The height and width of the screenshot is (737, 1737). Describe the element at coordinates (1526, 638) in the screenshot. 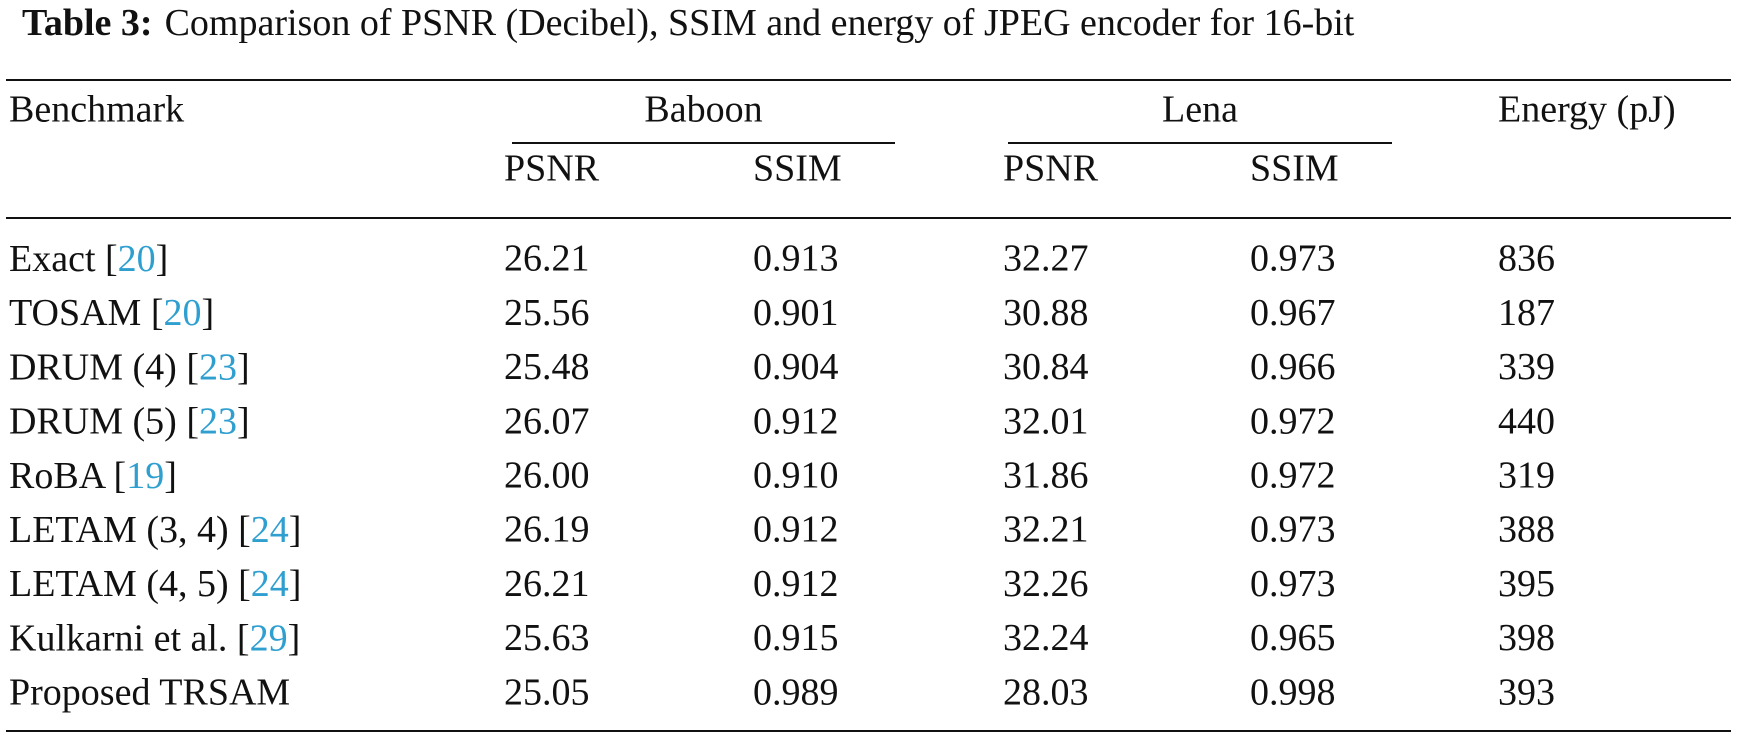

I see `cell: 398` at that location.